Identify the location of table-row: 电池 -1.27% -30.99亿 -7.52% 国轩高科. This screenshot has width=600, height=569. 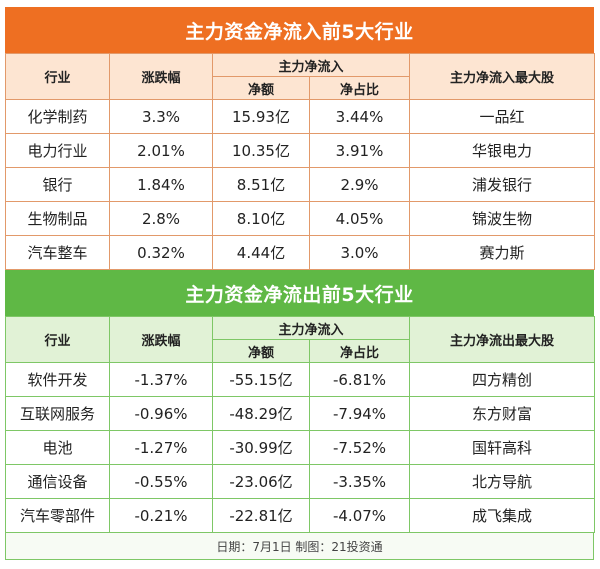
(300, 447).